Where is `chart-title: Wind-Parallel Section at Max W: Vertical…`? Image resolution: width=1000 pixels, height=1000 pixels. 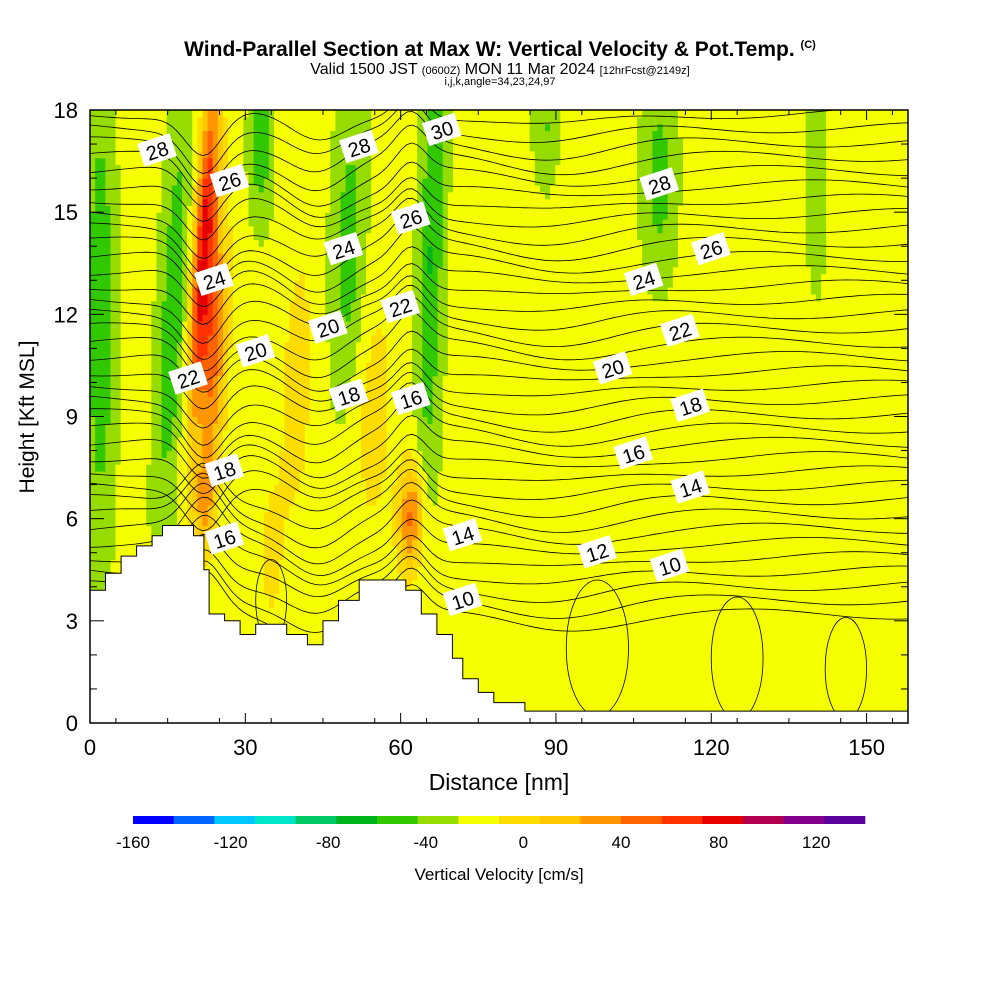 chart-title: Wind-Parallel Section at Max W: Vertical… is located at coordinates (500, 49).